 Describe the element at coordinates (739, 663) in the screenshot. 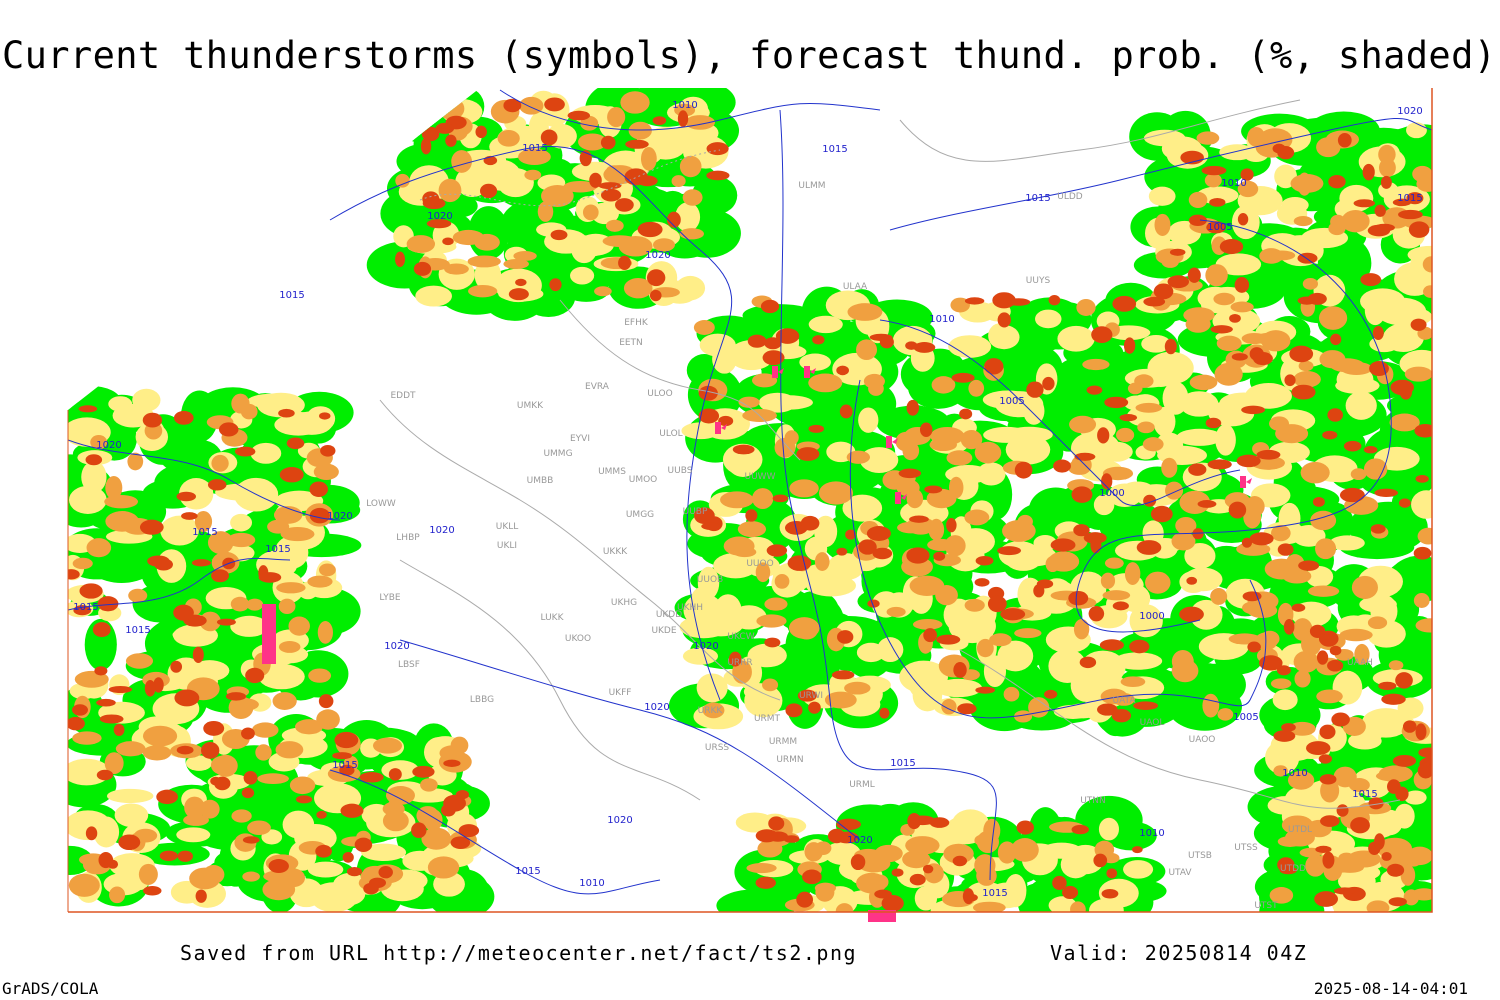

I see `station-code: URRR` at that location.